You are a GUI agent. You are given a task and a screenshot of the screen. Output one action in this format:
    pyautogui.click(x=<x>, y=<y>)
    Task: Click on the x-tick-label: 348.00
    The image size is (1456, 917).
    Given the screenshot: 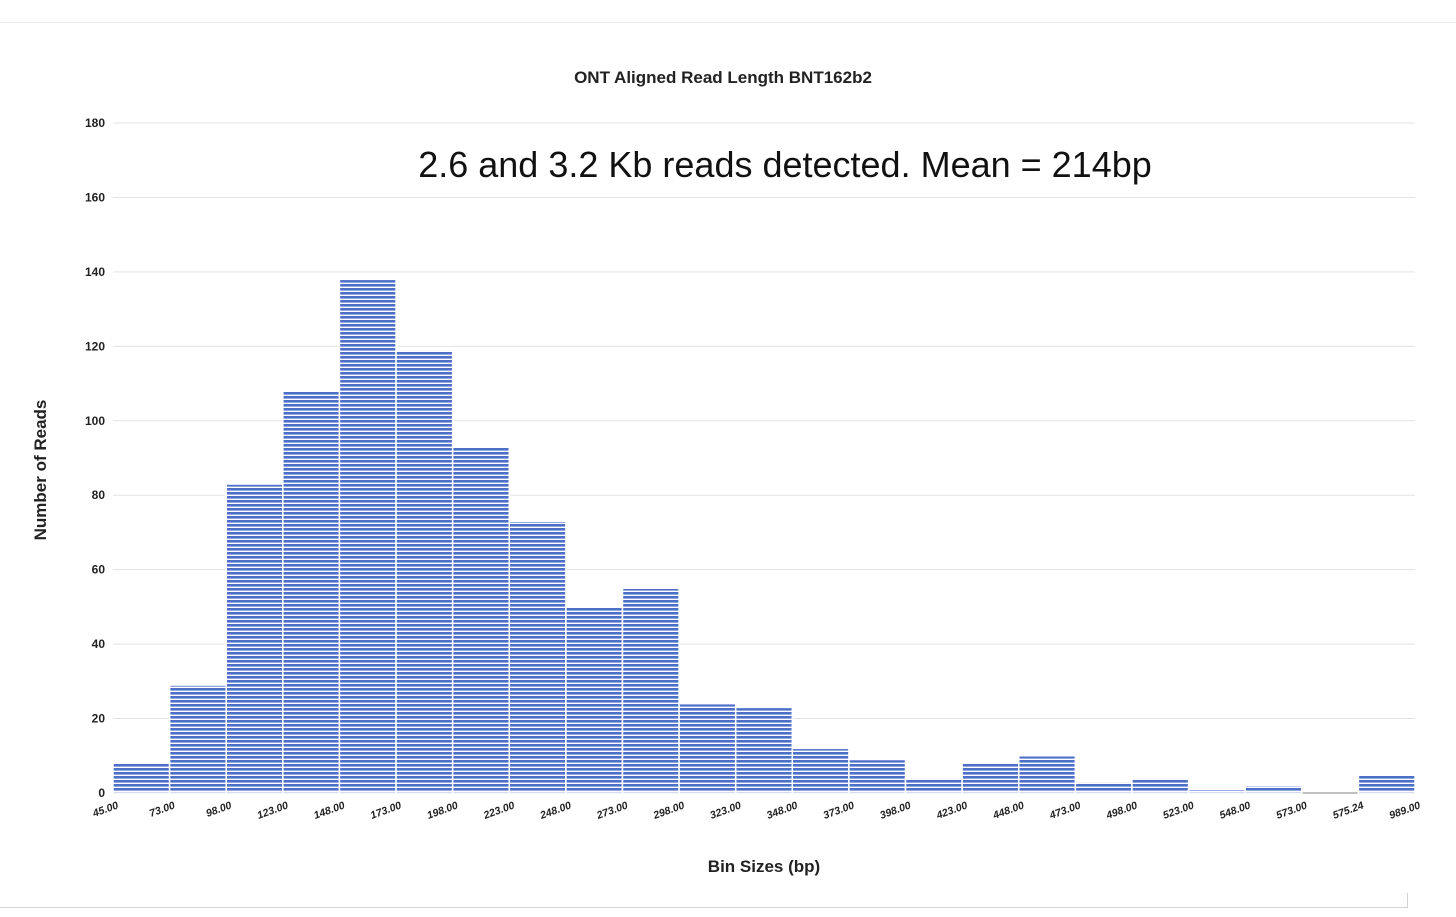 What is the action you would take?
    pyautogui.click(x=782, y=810)
    